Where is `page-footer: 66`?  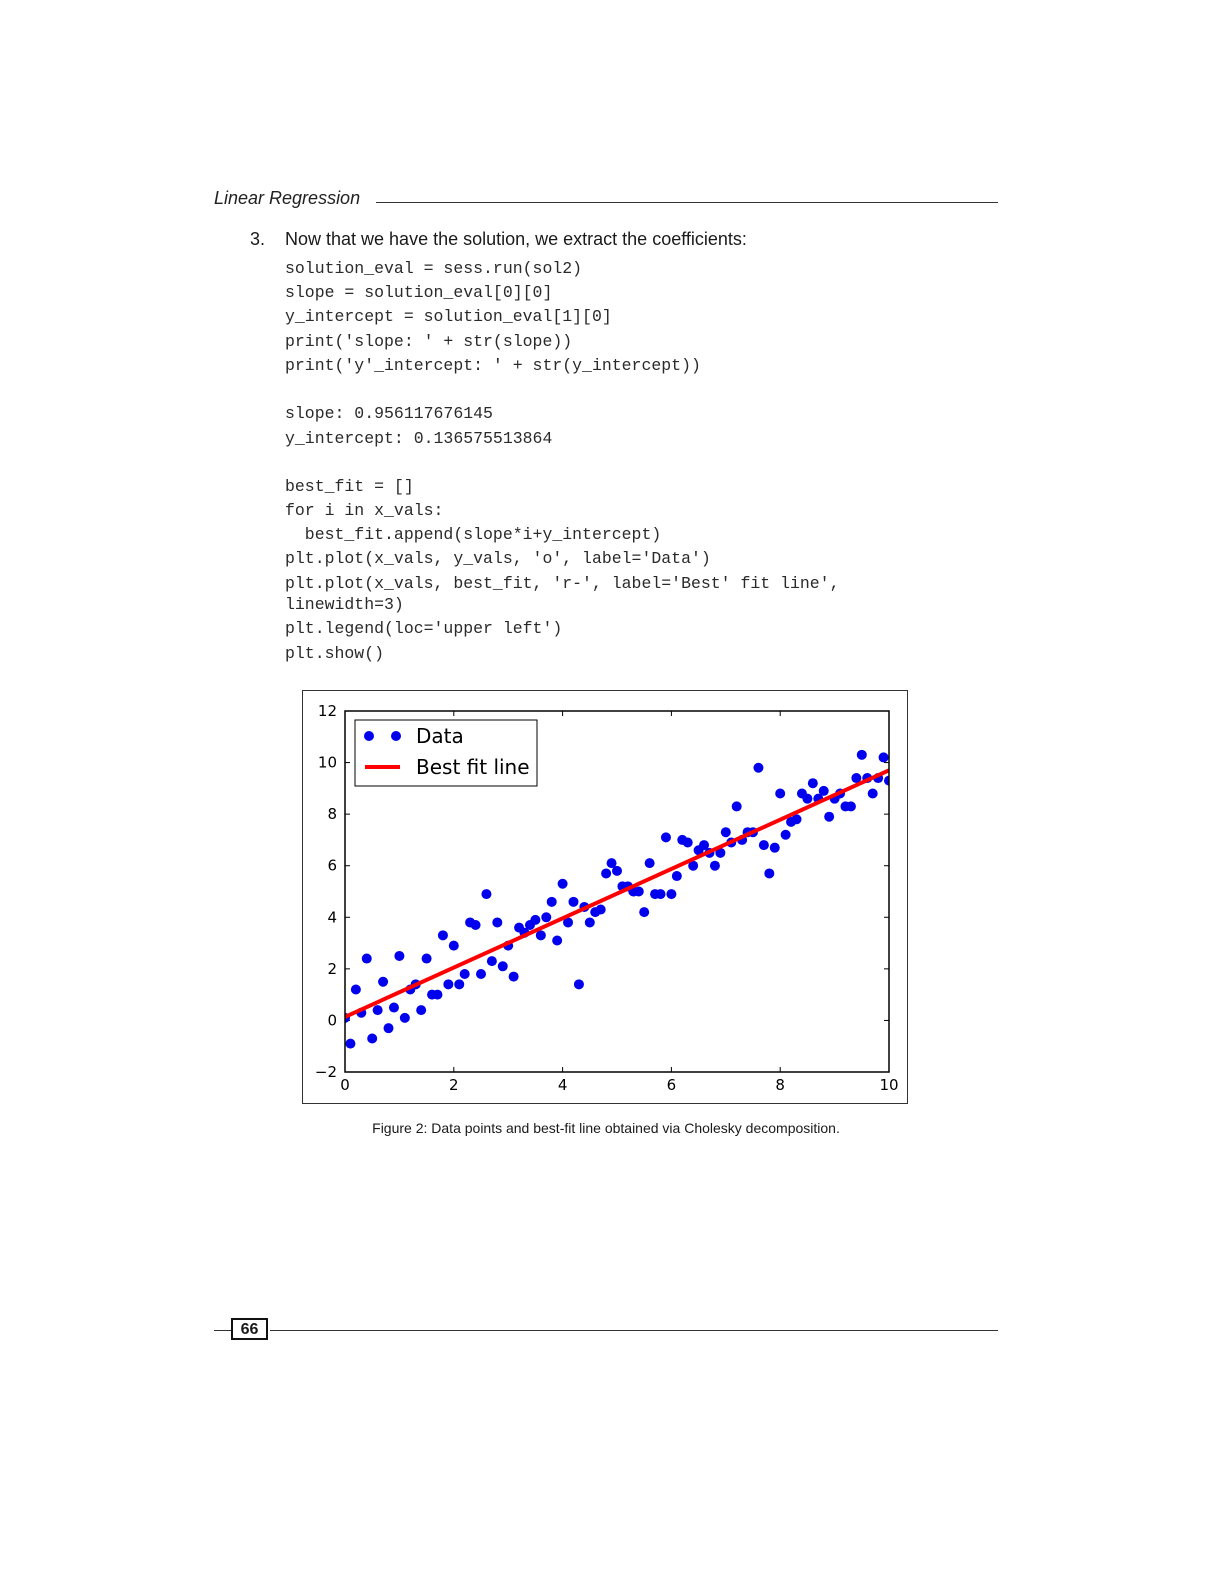
page-footer: 66 is located at coordinates (606, 1331).